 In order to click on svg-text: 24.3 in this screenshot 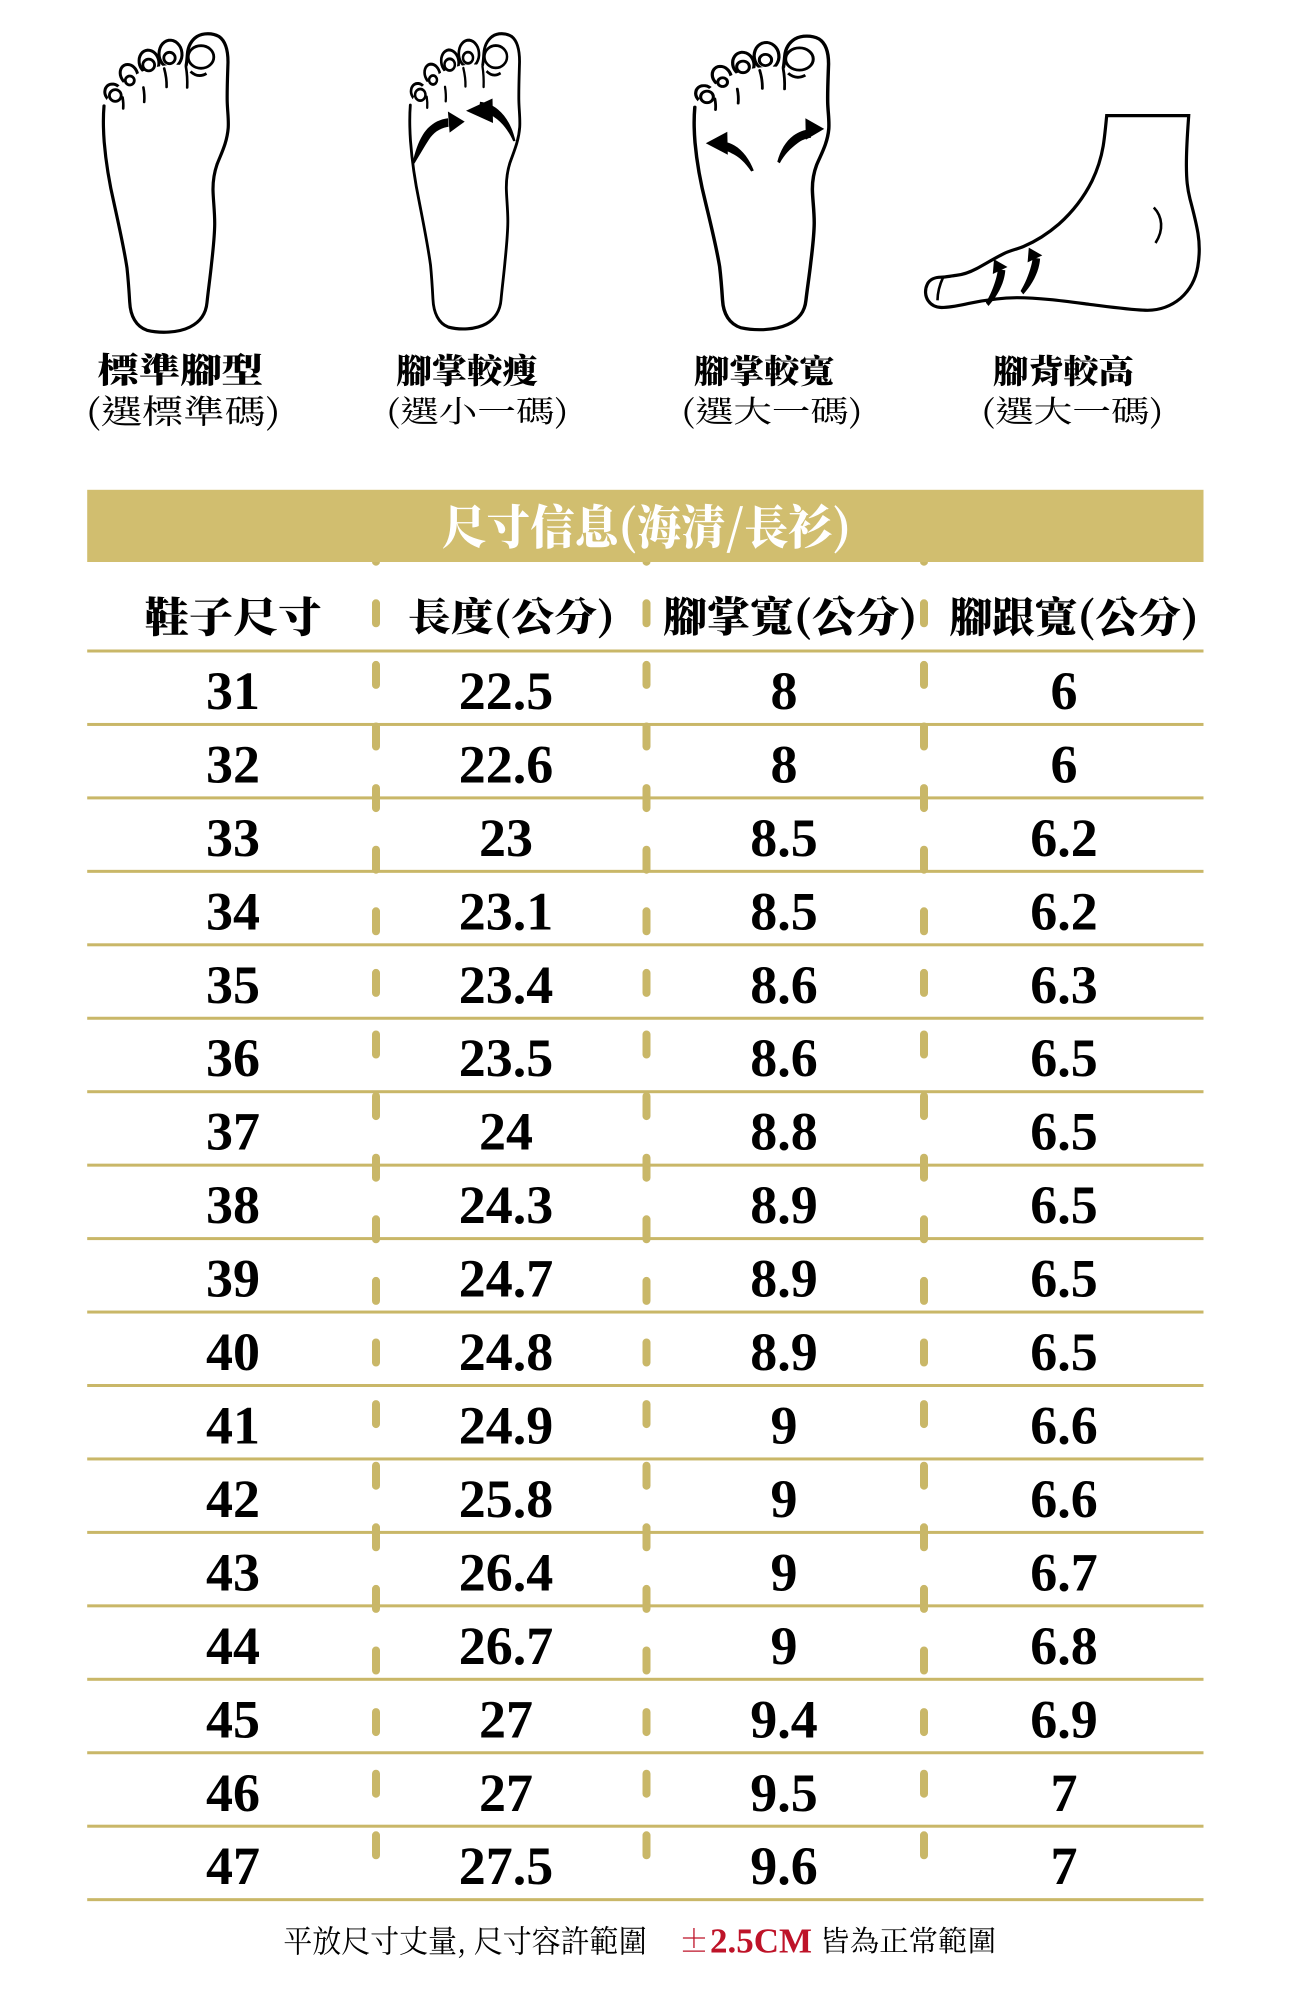, I will do `click(506, 1205)`.